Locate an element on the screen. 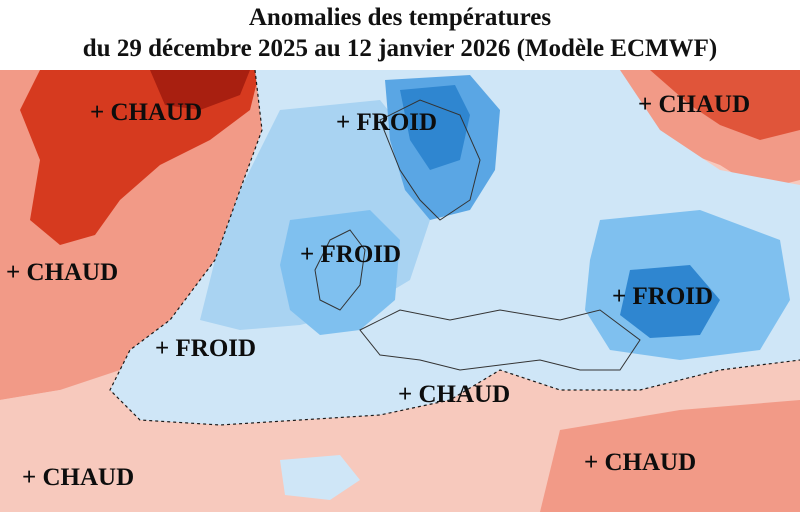 The width and height of the screenshot is (800, 512). cold-anomaly-black-sea-core is located at coordinates (670, 301).